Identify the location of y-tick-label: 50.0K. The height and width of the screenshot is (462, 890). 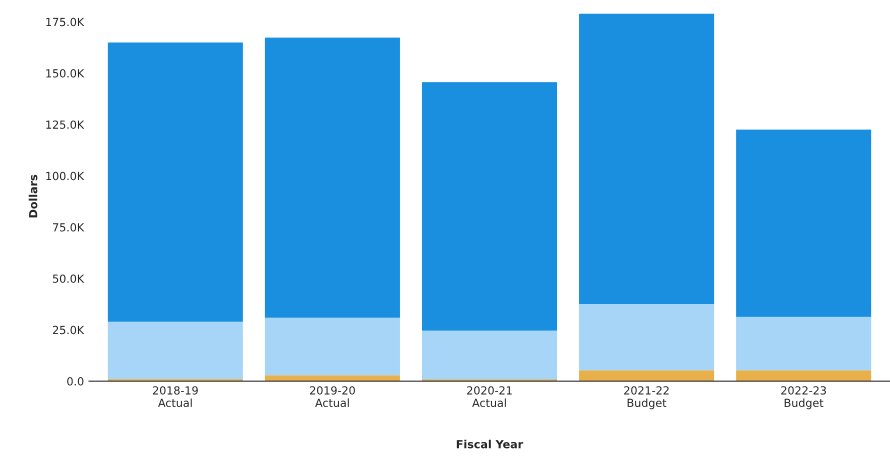
(68, 278).